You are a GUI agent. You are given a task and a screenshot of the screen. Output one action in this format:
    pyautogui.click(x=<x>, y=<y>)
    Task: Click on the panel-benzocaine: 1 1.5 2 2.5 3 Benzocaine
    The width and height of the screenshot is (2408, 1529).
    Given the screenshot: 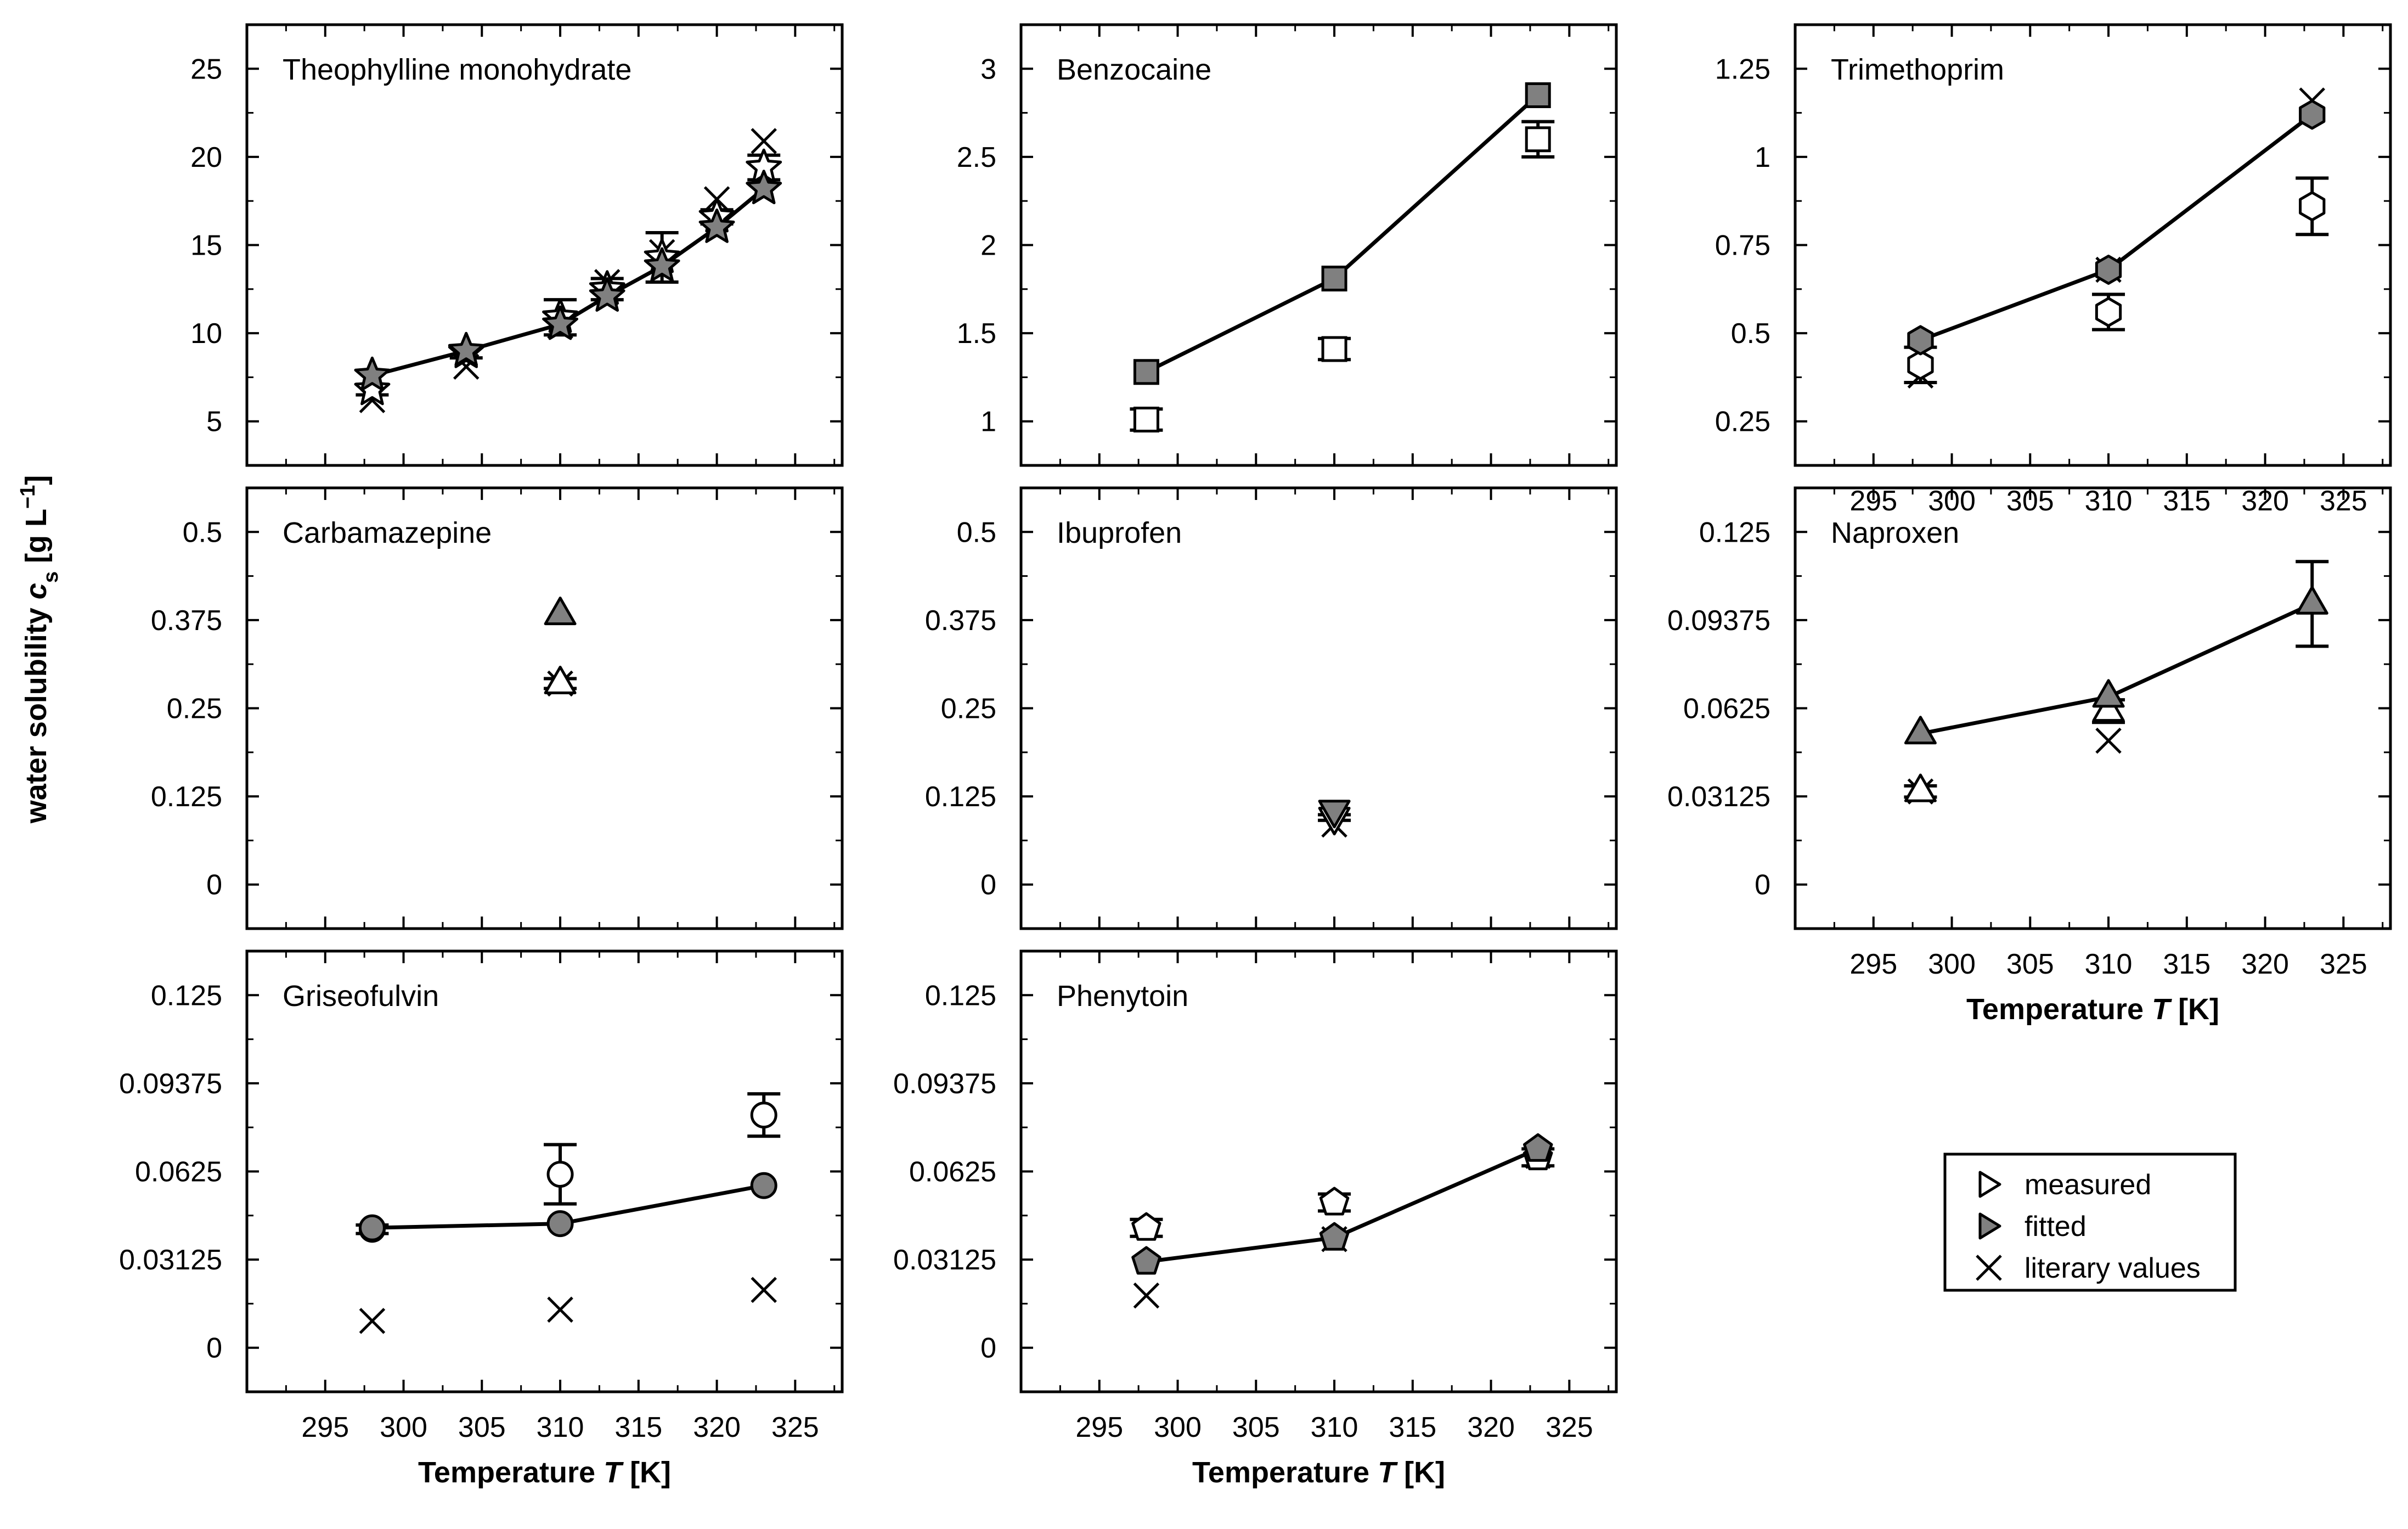 What is the action you would take?
    pyautogui.click(x=1287, y=245)
    